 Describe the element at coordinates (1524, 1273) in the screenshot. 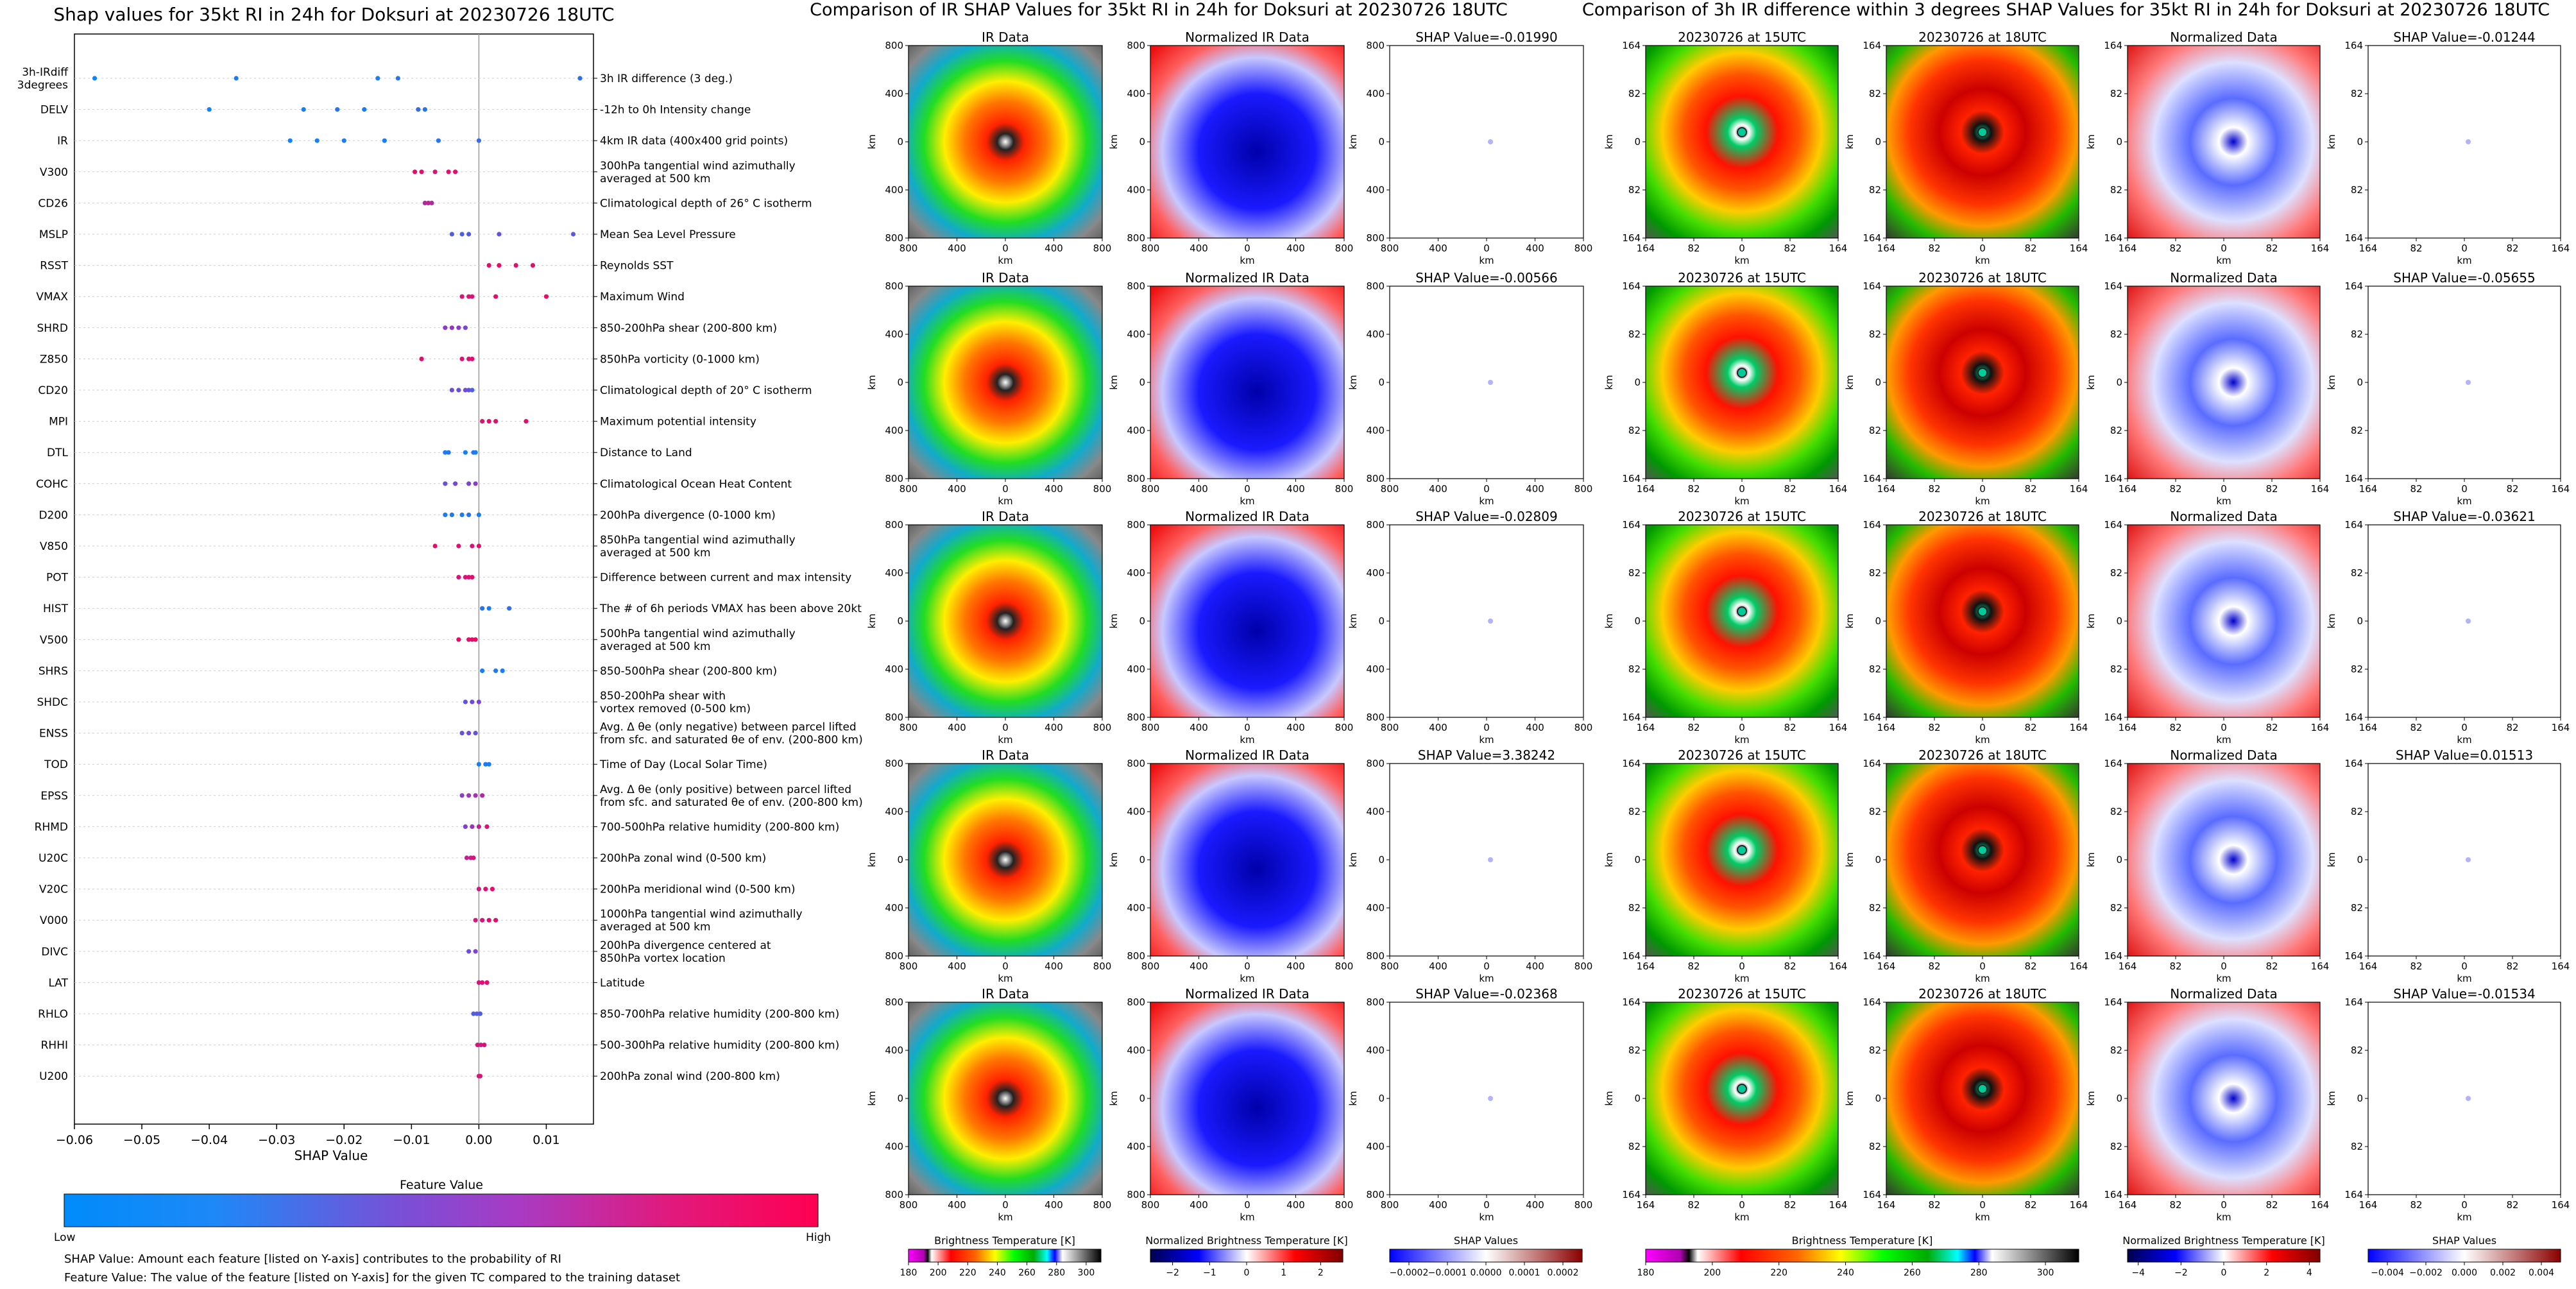

I see `colorbar-tick-label: 0.0001` at that location.